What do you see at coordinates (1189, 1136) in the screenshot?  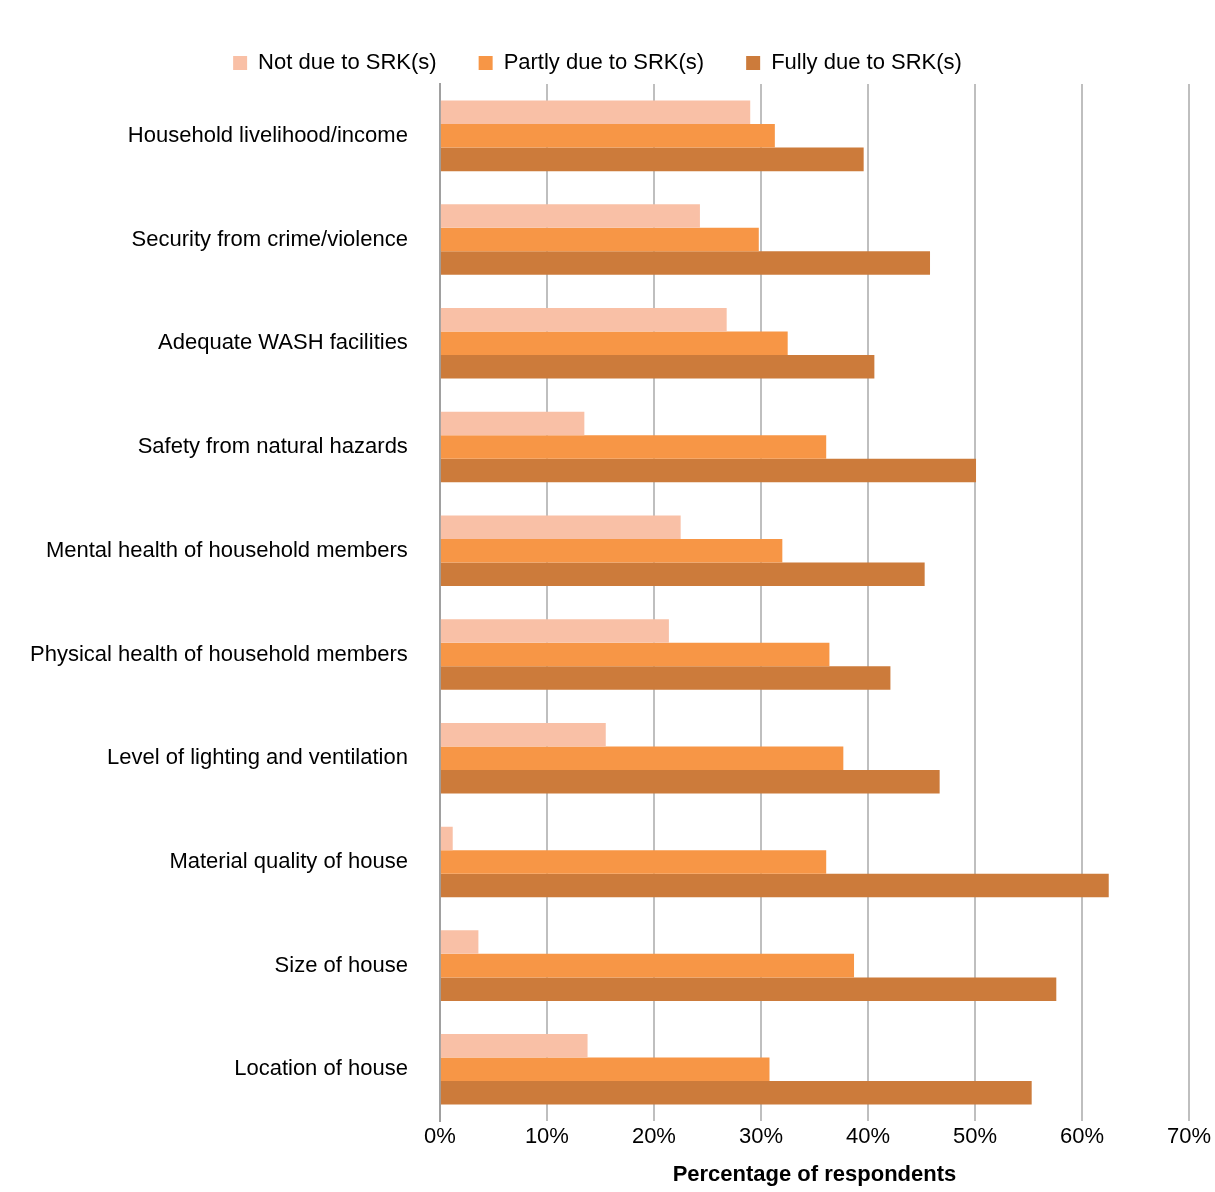 I see `x-tick-label: 70%` at bounding box center [1189, 1136].